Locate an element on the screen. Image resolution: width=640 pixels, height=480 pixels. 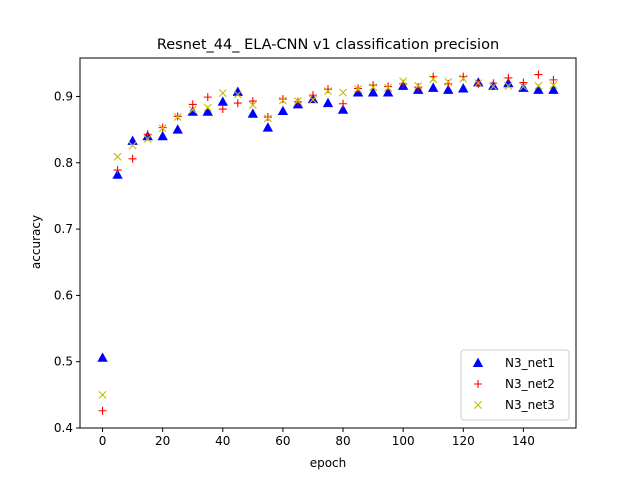
y-tick-label: 0.6 is located at coordinates (63, 295).